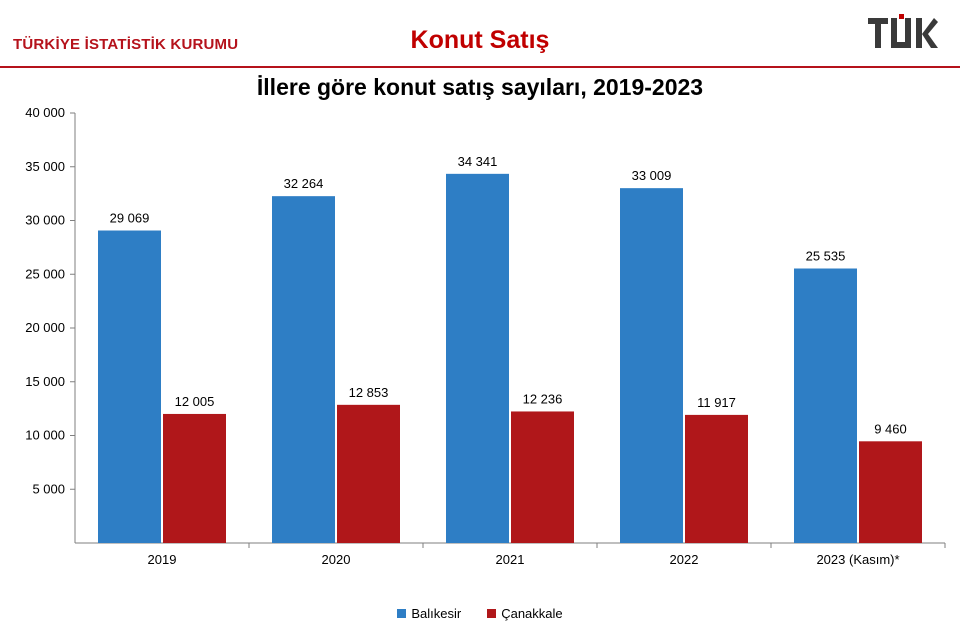  I want to click on x-tick-label: 2021, so click(510, 559).